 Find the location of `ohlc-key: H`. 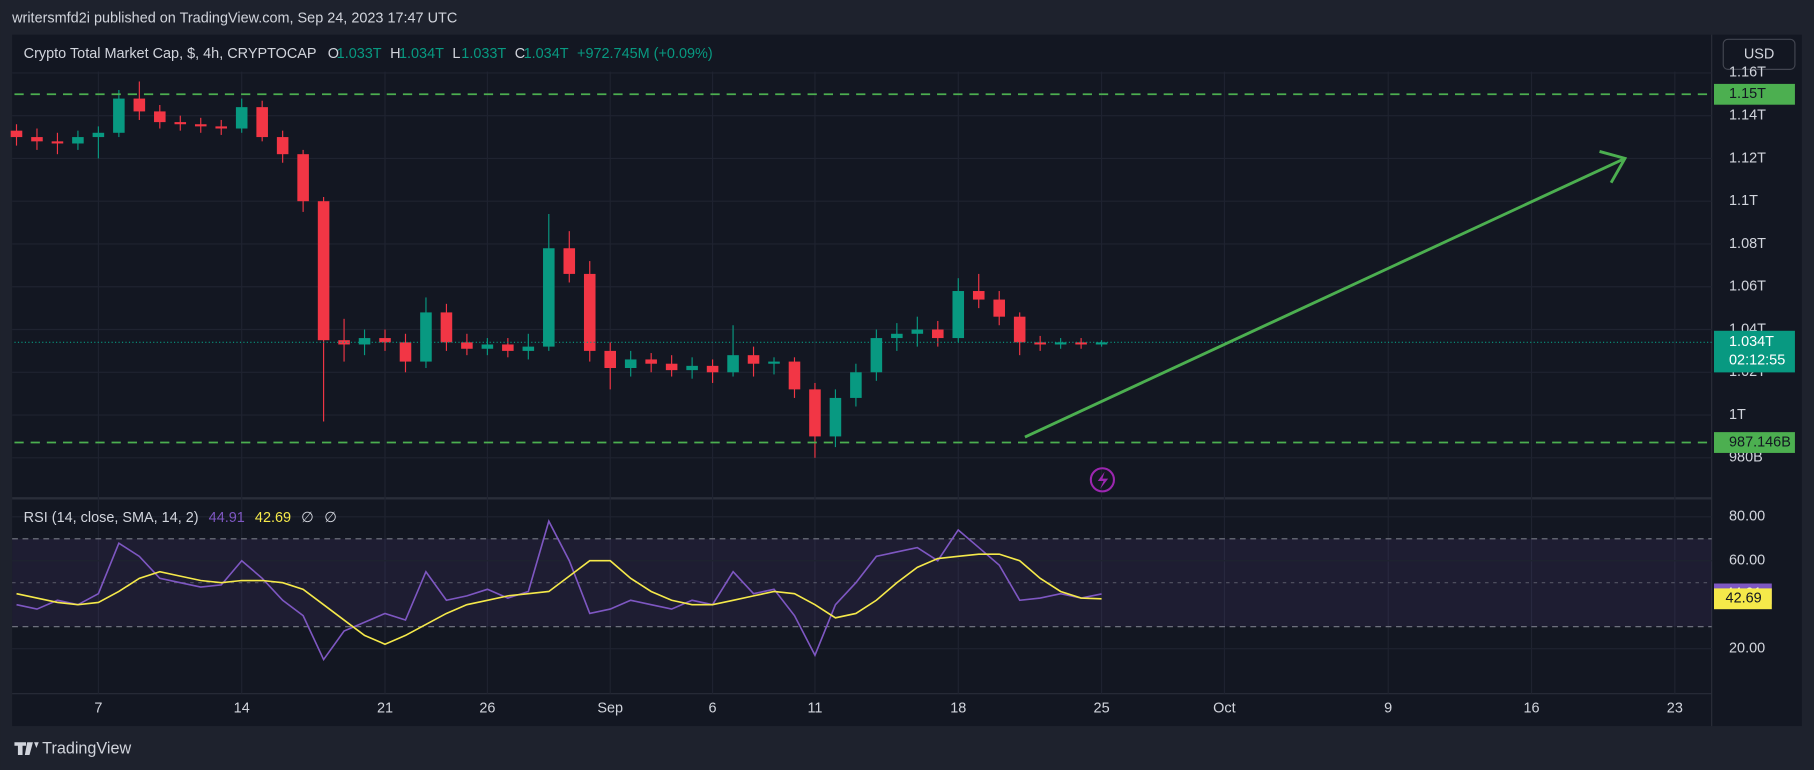

ohlc-key: H is located at coordinates (395, 54).